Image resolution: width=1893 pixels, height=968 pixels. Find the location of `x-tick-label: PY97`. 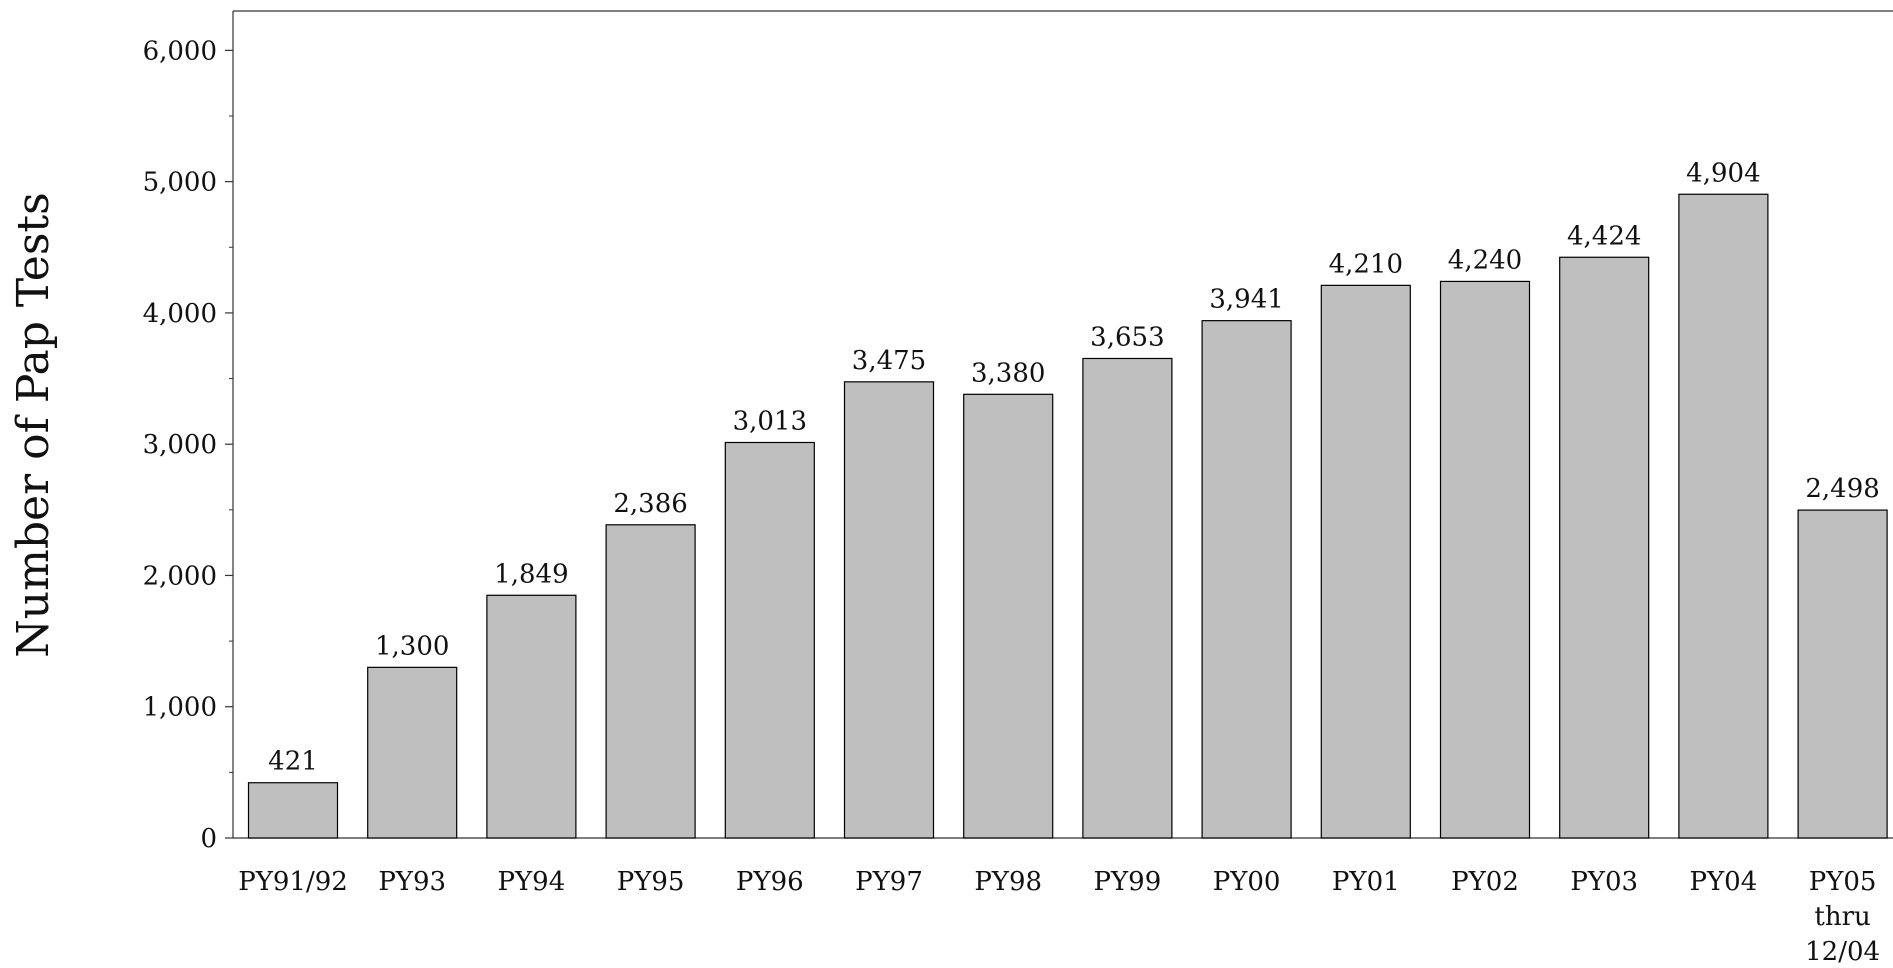

x-tick-label: PY97 is located at coordinates (889, 882).